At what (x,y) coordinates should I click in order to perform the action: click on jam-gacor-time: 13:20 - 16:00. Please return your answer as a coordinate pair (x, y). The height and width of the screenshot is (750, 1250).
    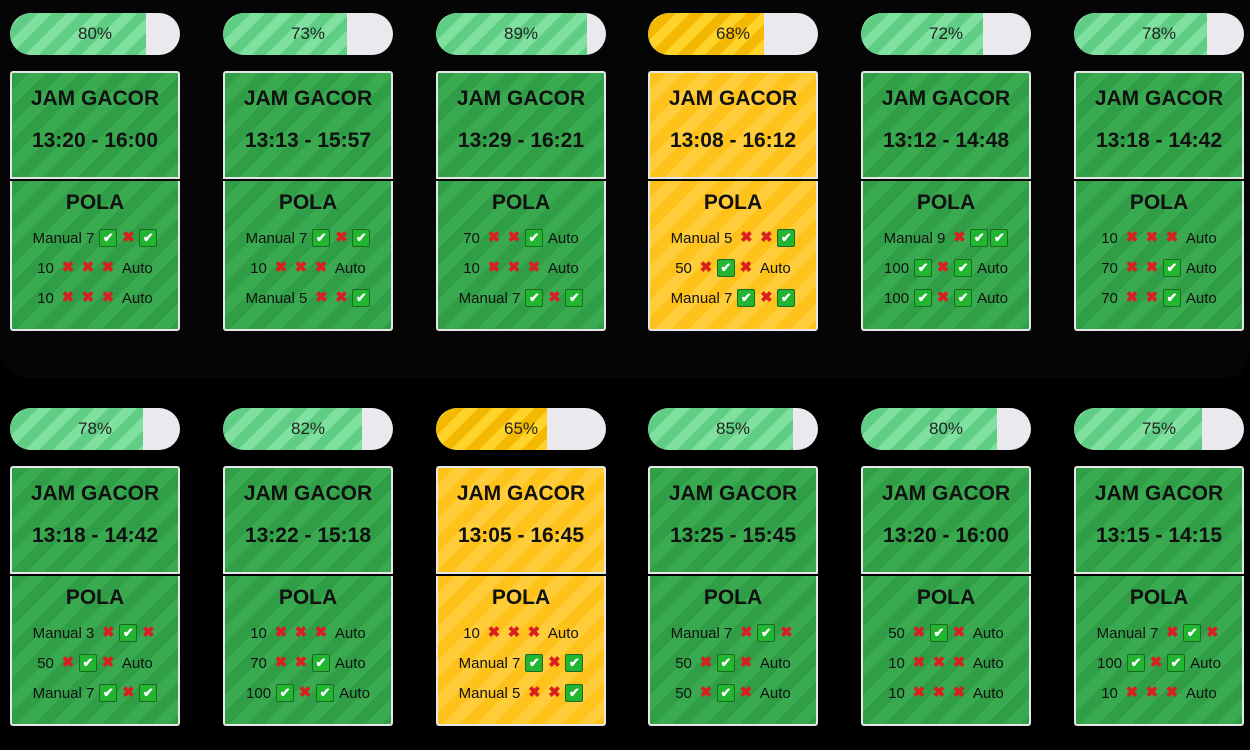
    Looking at the image, I should click on (95, 140).